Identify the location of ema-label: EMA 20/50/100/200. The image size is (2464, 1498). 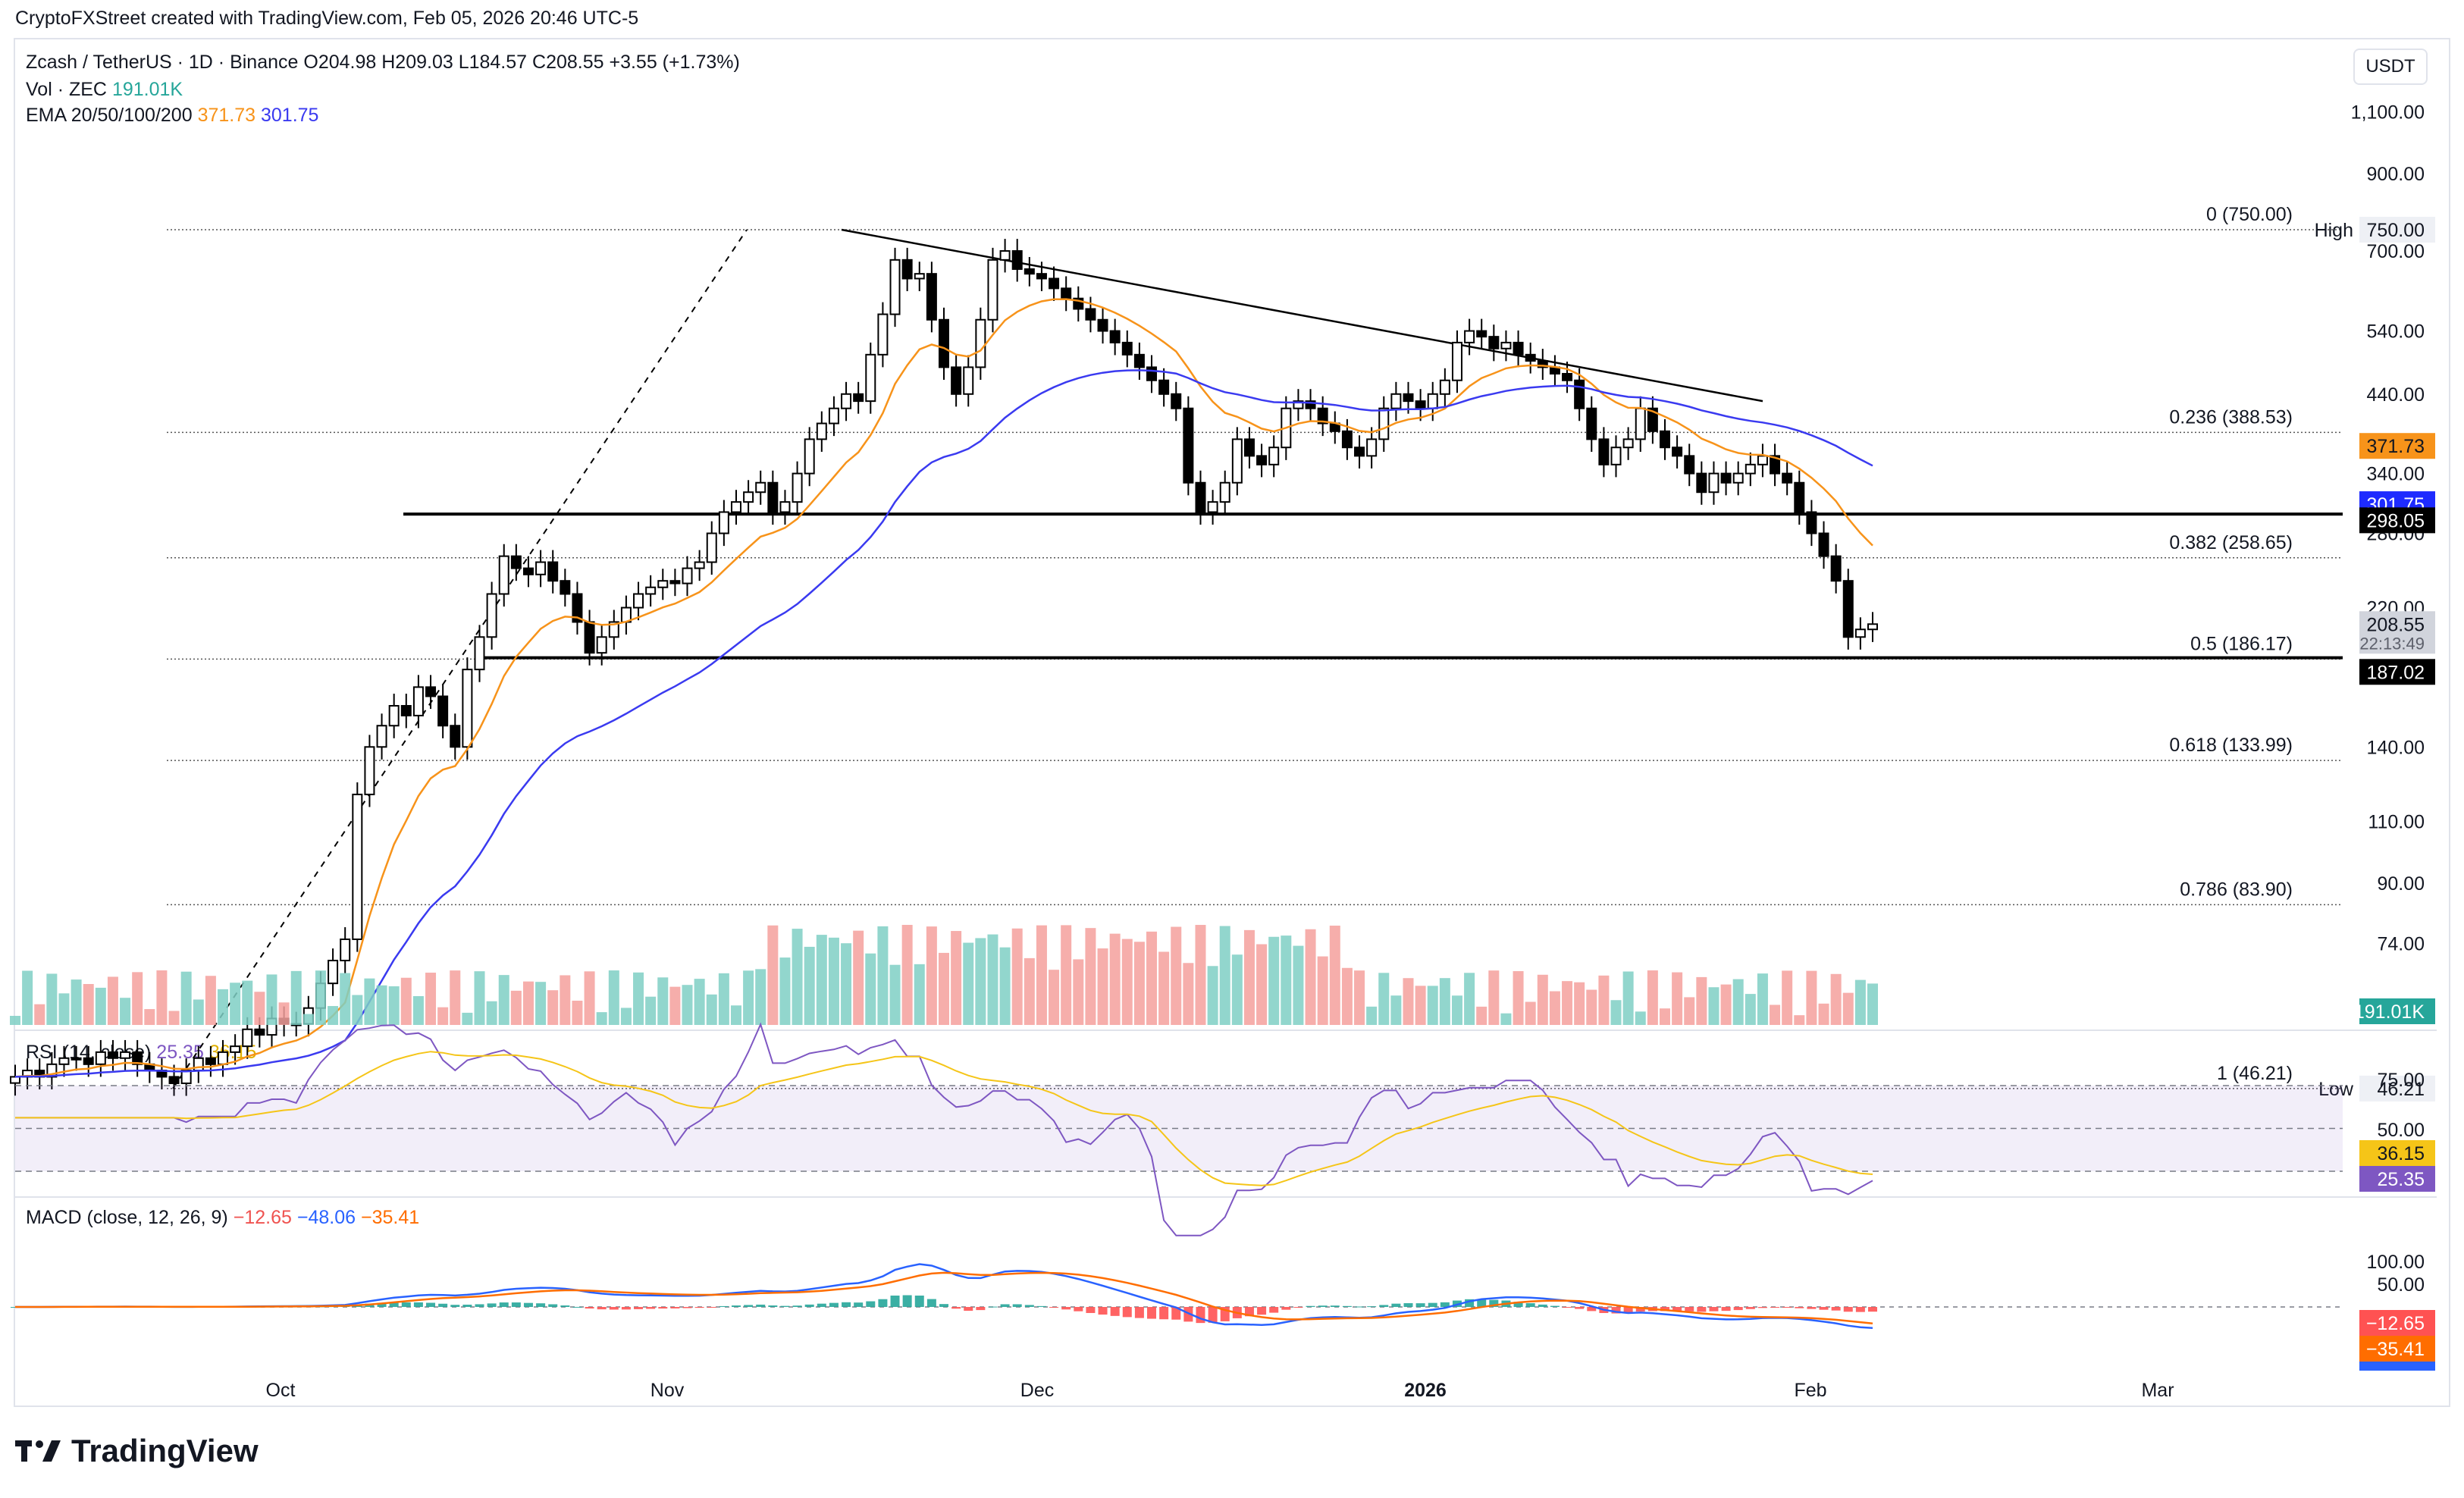
(110, 115).